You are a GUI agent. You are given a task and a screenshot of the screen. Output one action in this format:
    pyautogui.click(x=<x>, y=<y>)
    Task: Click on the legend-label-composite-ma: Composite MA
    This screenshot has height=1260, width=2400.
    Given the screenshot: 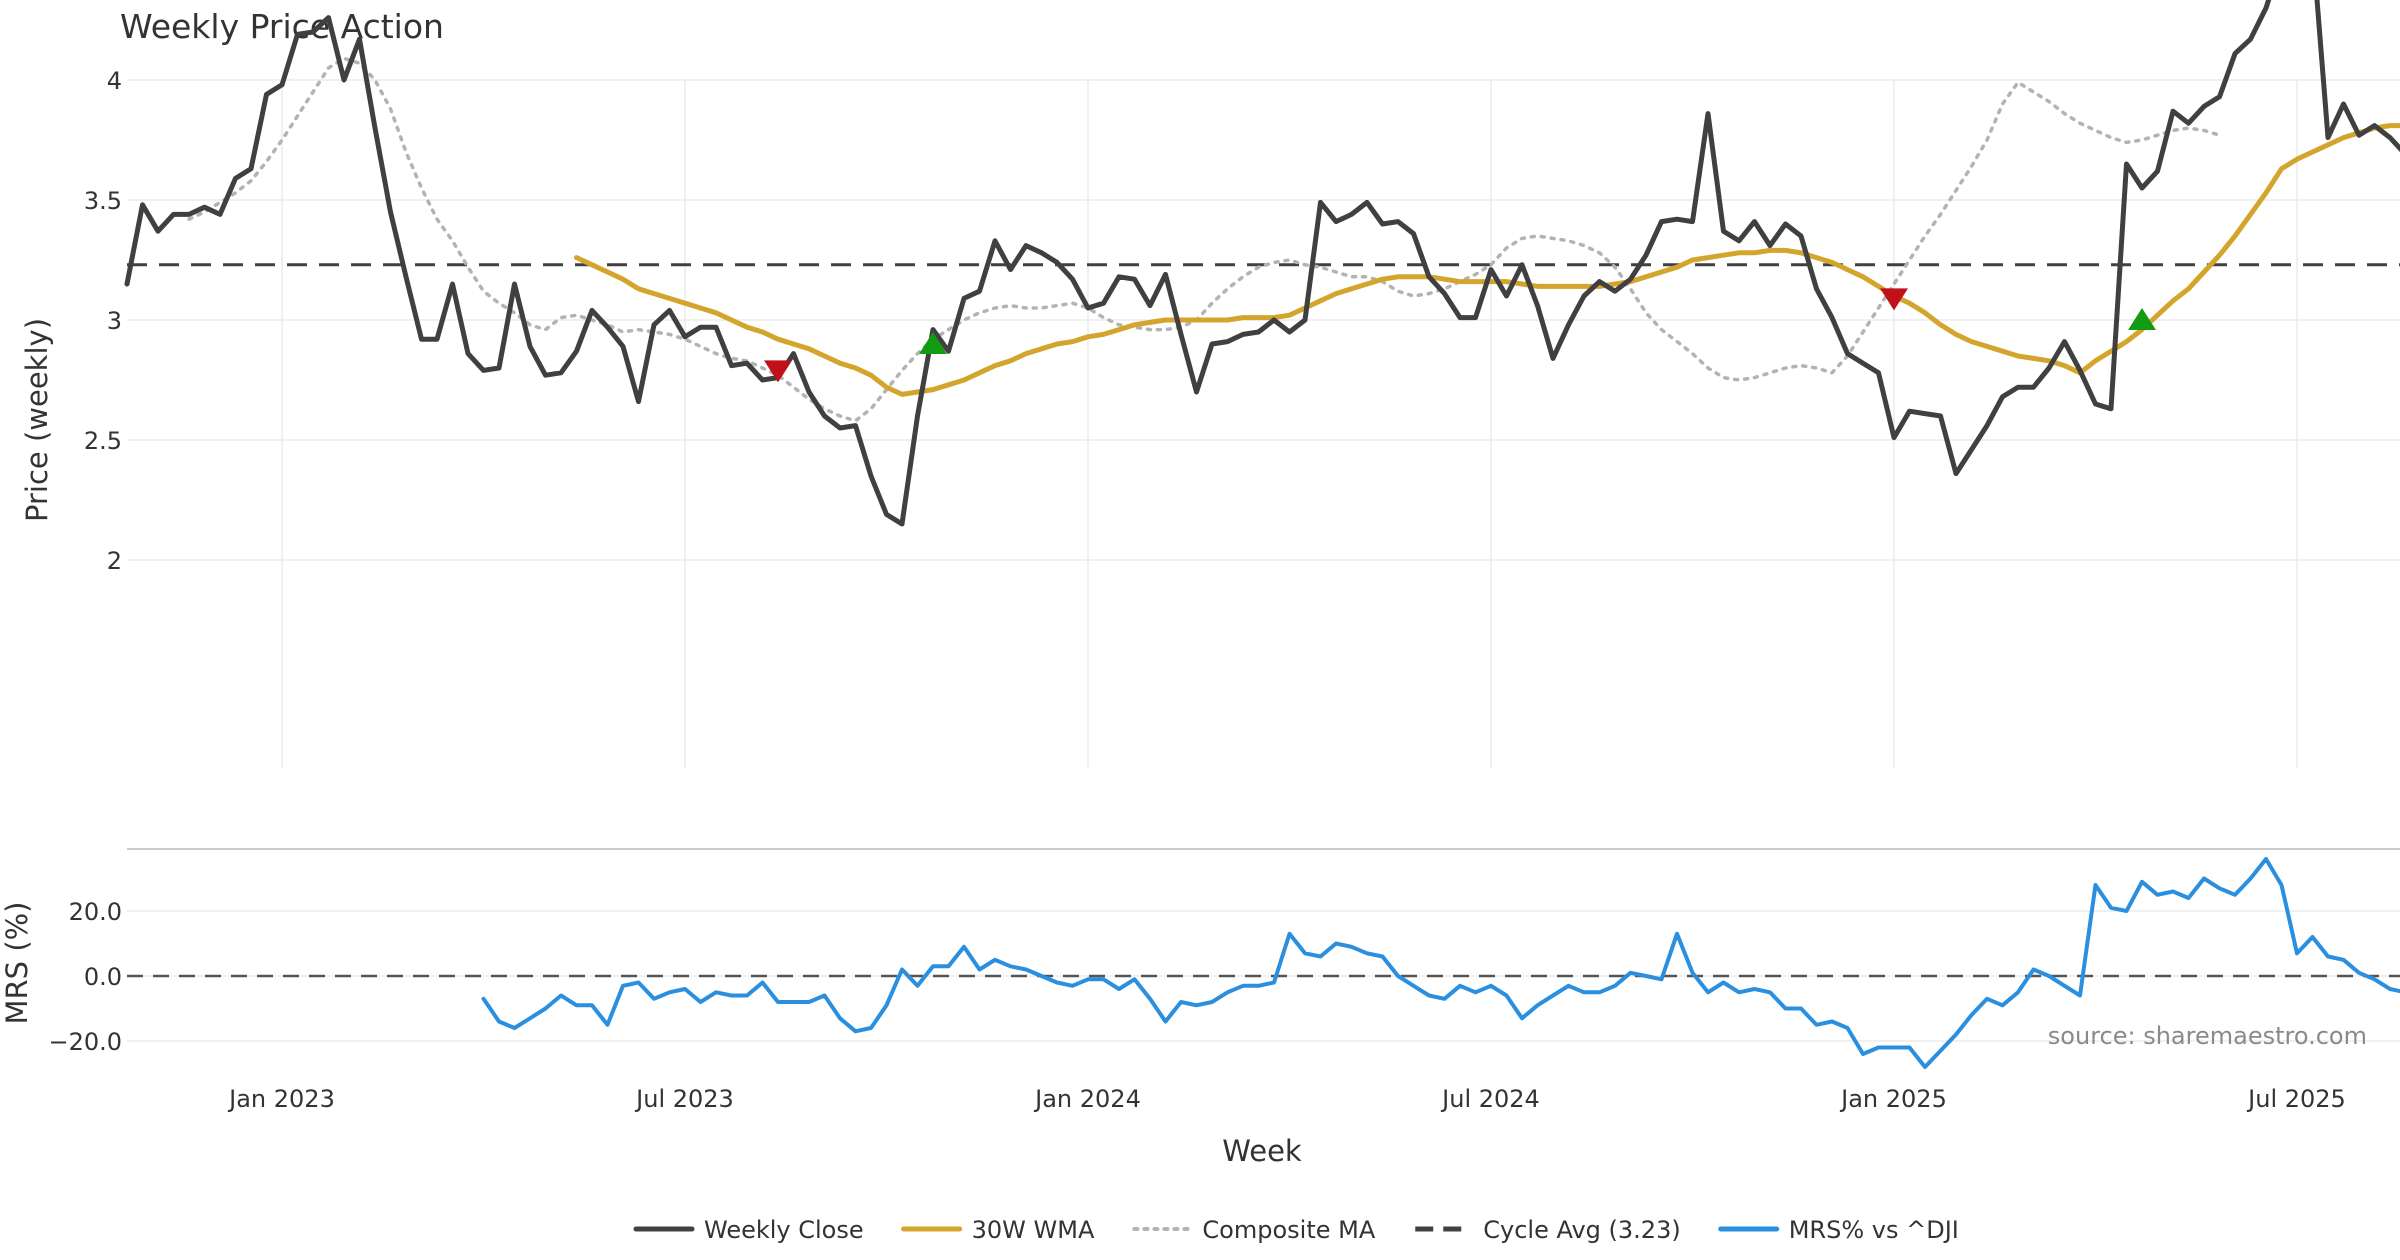 What is the action you would take?
    pyautogui.click(x=1288, y=1230)
    